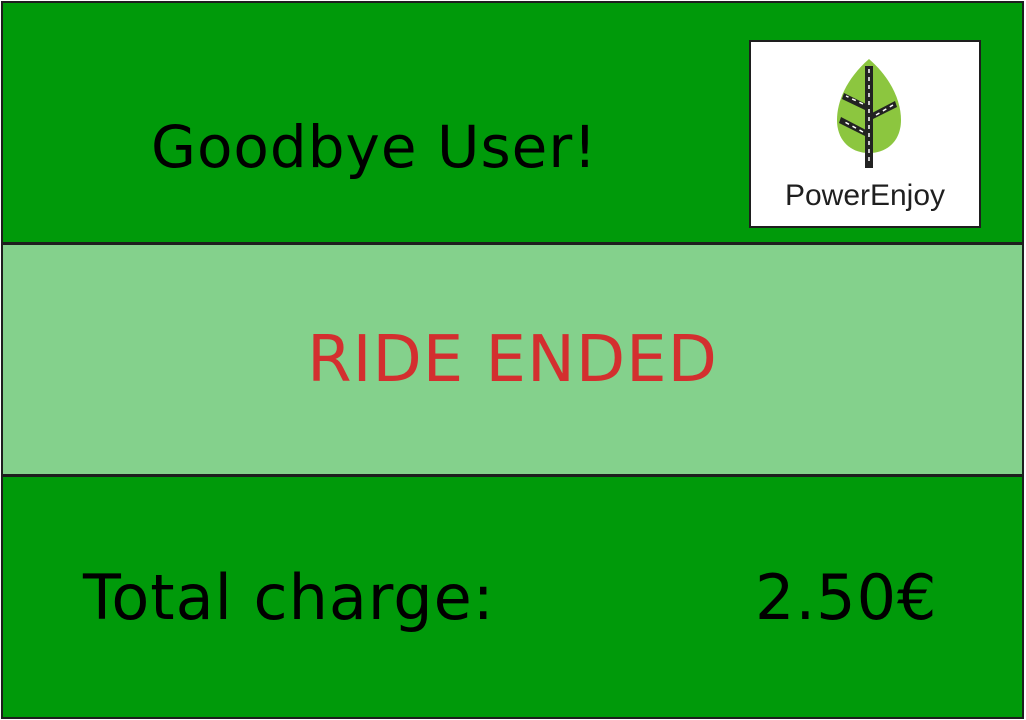  I want to click on road-lane-markings, so click(868, 117).